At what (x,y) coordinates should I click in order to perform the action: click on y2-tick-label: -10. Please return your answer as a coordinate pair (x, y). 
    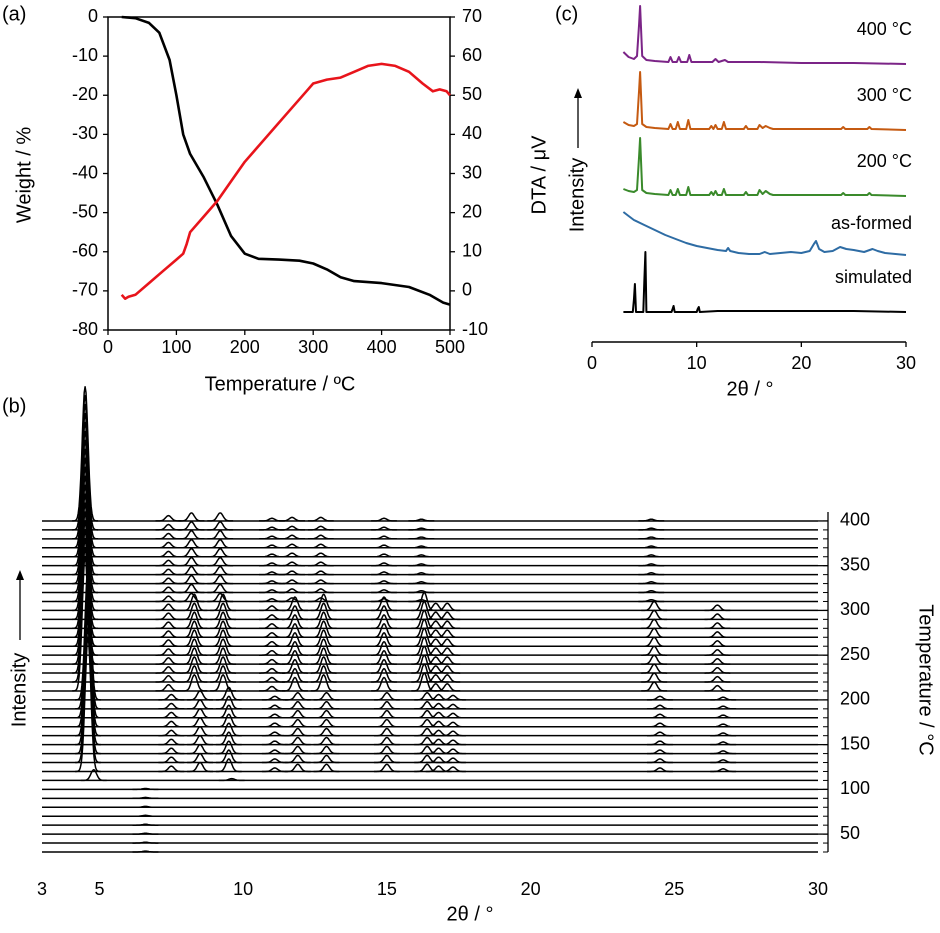
    Looking at the image, I should click on (475, 329).